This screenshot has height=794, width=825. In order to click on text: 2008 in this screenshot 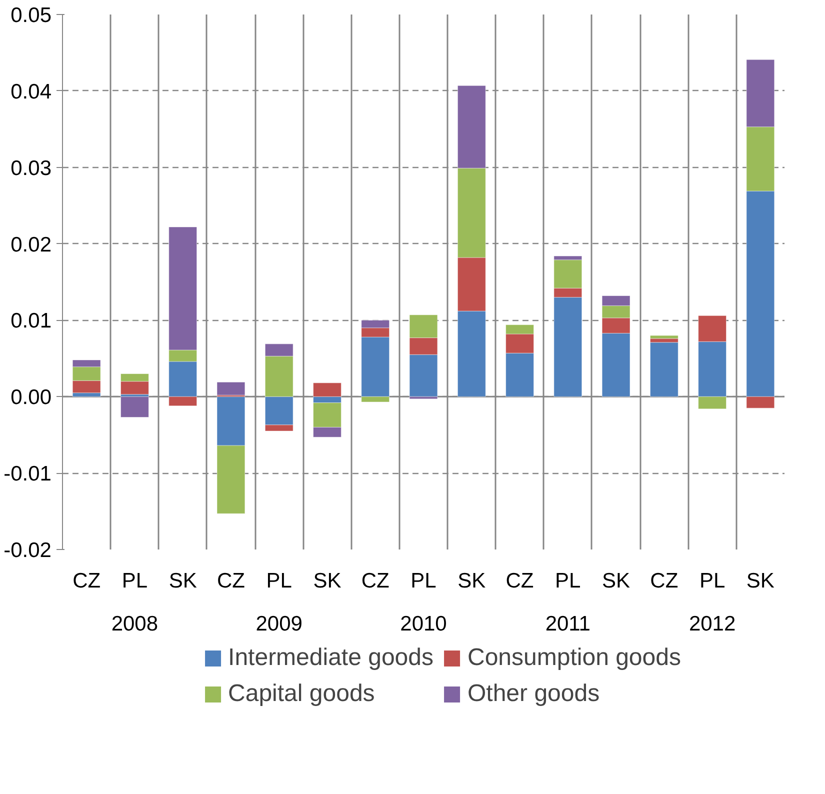, I will do `click(134, 624)`.